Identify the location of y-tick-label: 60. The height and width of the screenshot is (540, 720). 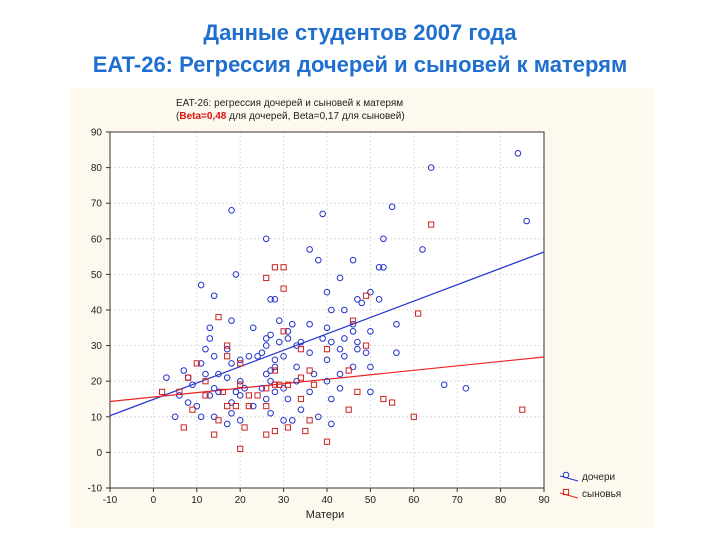
(97, 239).